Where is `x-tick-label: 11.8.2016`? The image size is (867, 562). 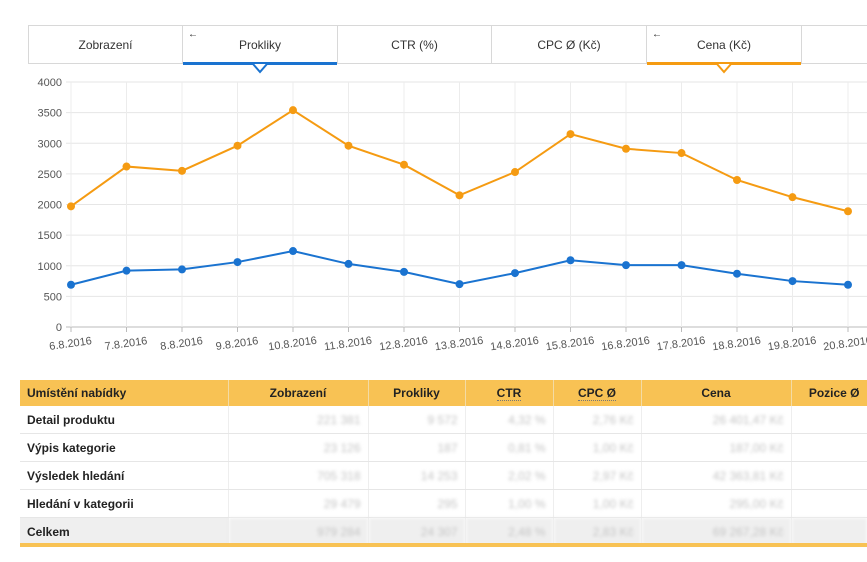
x-tick-label: 11.8.2016 is located at coordinates (347, 344).